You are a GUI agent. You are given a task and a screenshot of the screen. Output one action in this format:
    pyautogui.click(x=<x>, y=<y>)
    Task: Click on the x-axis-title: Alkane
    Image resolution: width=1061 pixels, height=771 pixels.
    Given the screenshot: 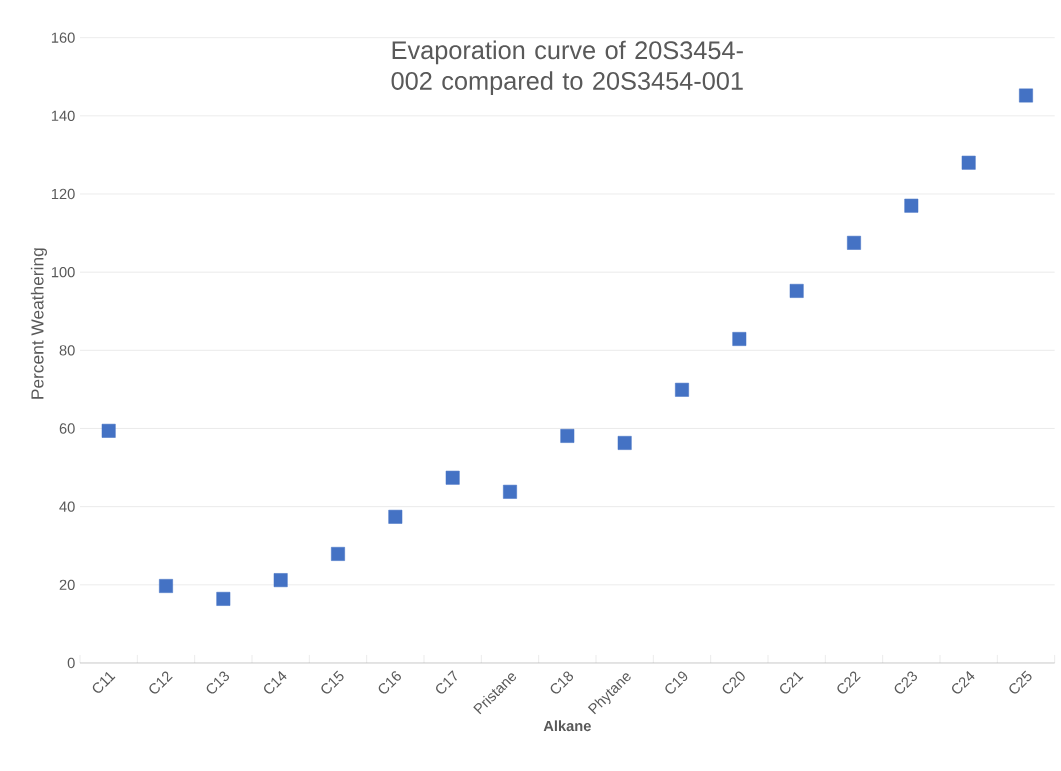 What is the action you would take?
    pyautogui.click(x=567, y=726)
    